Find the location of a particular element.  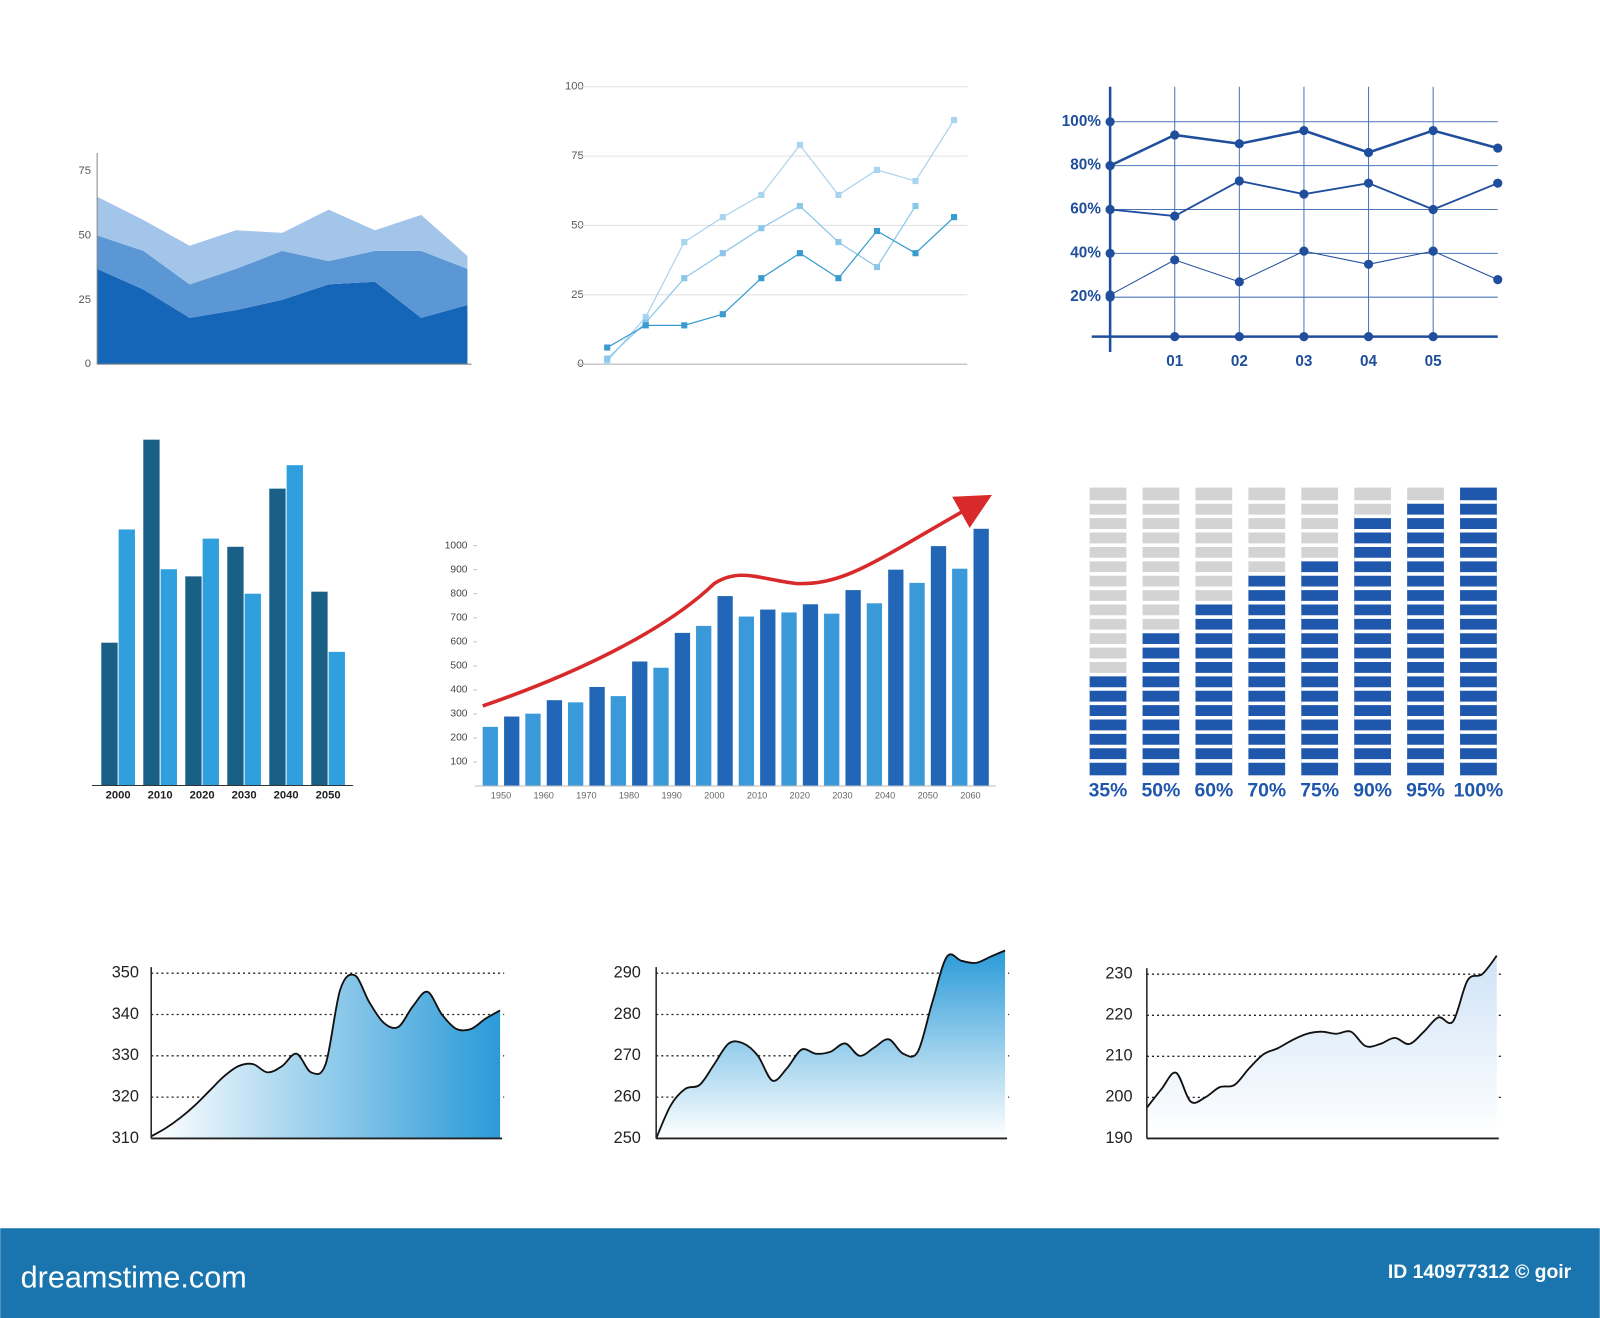

y-tick-label: 280 is located at coordinates (627, 1014).